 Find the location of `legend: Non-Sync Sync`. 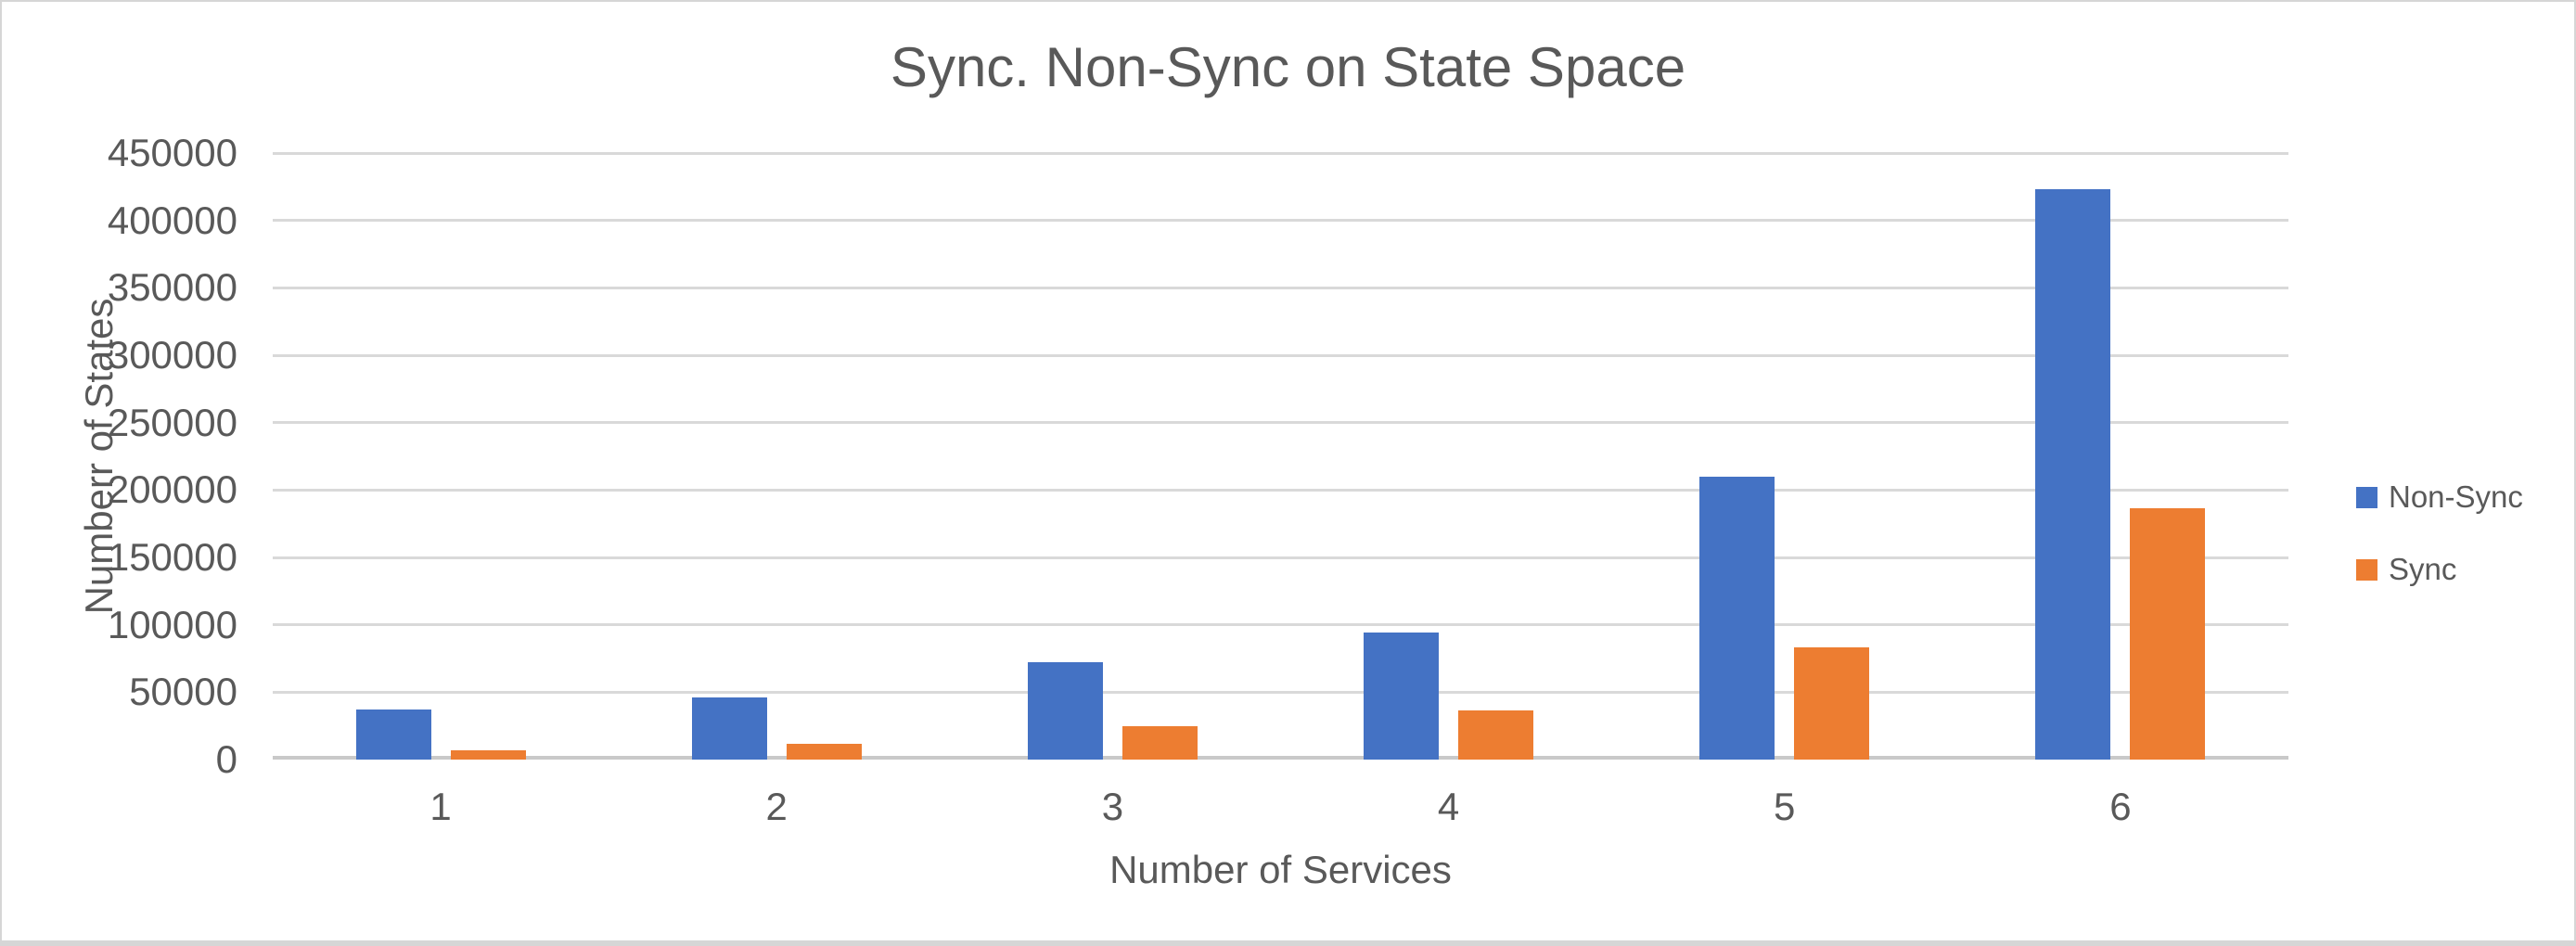

legend: Non-Sync Sync is located at coordinates (2439, 551).